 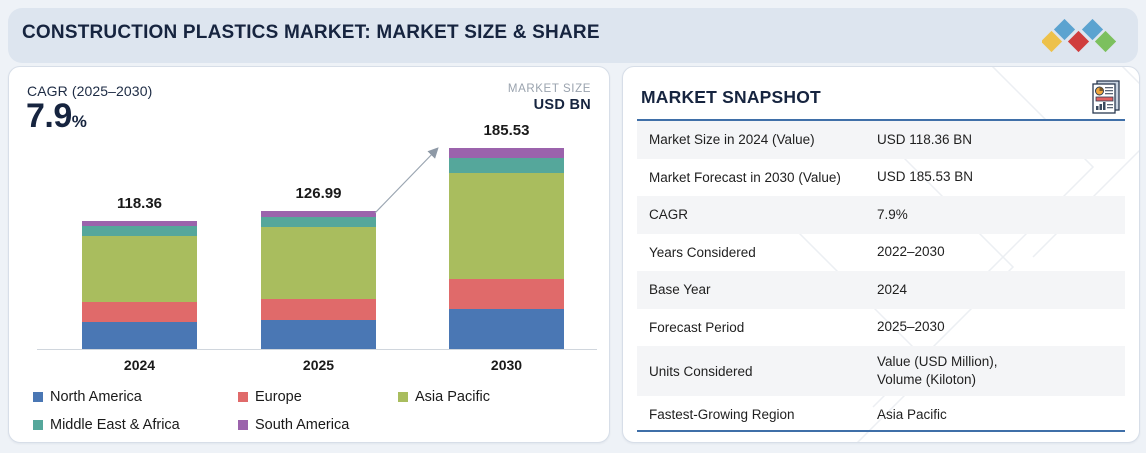 I want to click on bar-value-label-2025: 126.99, so click(x=318, y=194).